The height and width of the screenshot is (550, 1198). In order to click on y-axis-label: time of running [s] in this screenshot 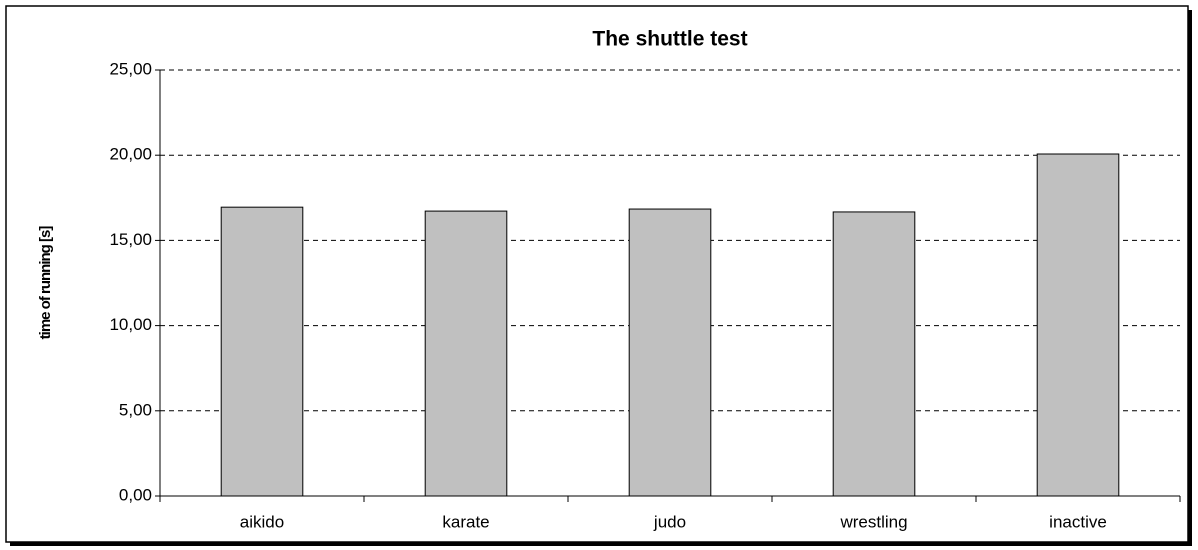, I will do `click(45, 283)`.